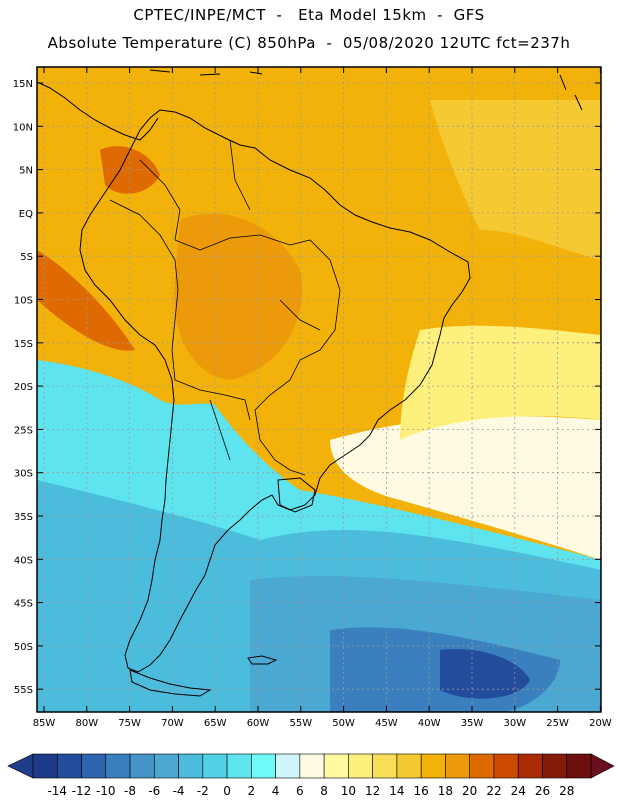  I want to click on field-coldest, so click(485, 674).